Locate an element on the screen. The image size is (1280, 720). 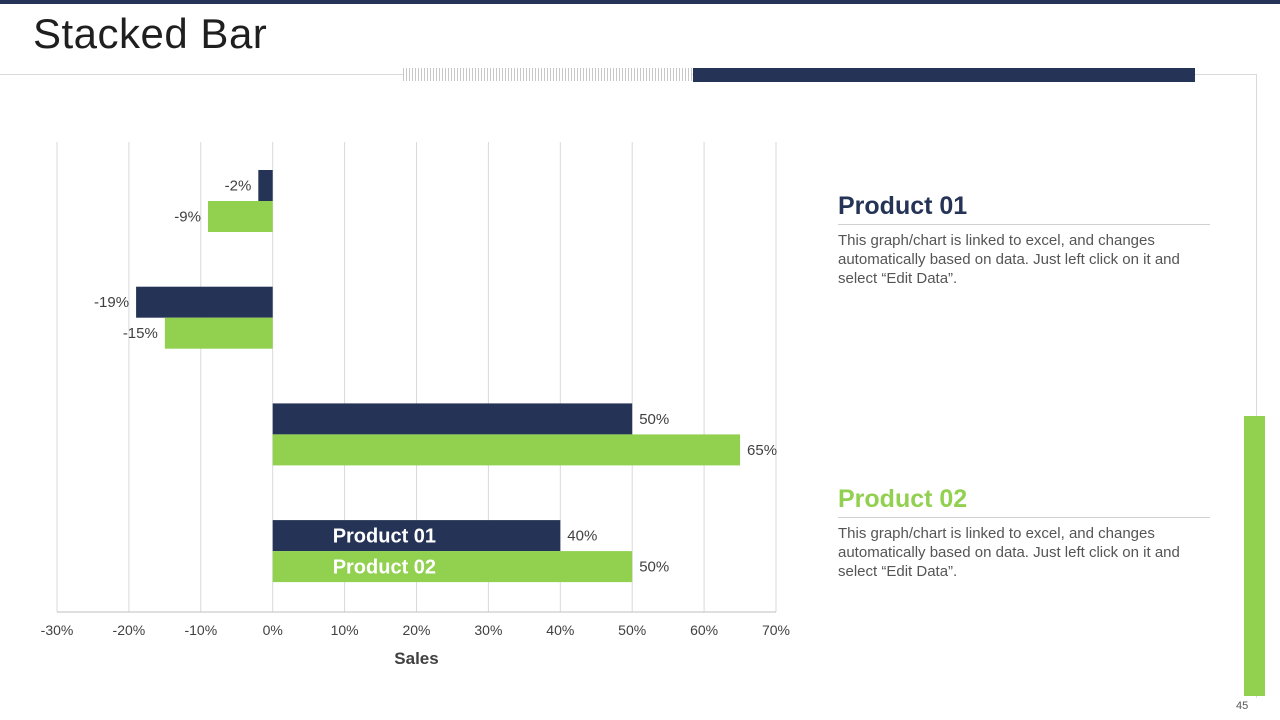
data-label: -19% is located at coordinates (111, 302).